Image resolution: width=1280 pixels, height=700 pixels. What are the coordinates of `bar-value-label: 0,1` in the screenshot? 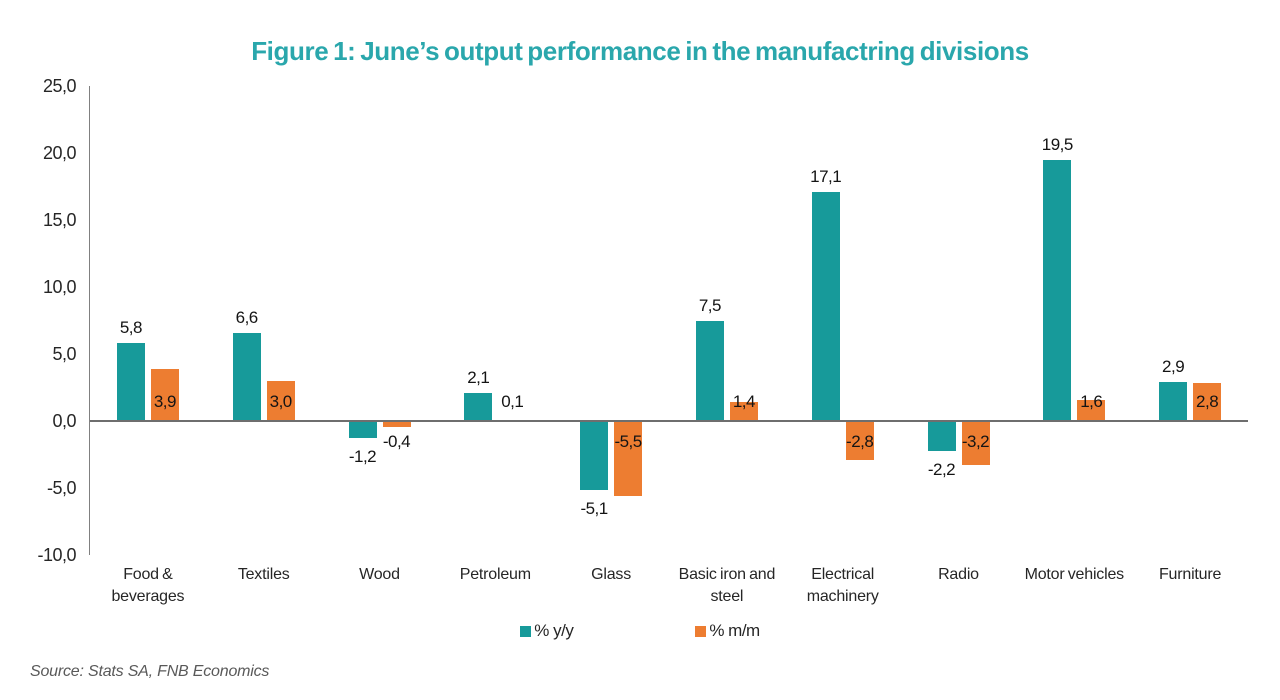 It's located at (512, 401).